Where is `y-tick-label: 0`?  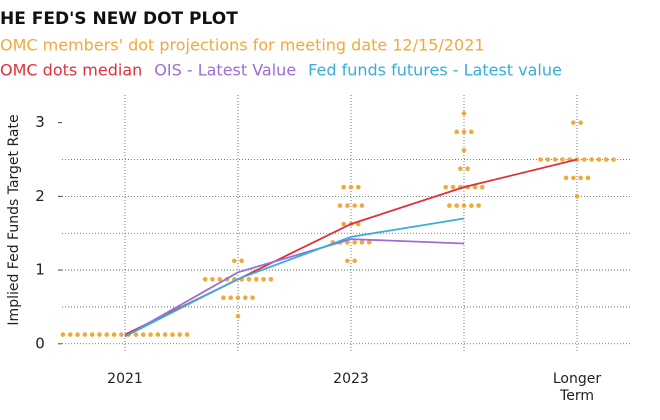
y-tick-label: 0 is located at coordinates (40, 343).